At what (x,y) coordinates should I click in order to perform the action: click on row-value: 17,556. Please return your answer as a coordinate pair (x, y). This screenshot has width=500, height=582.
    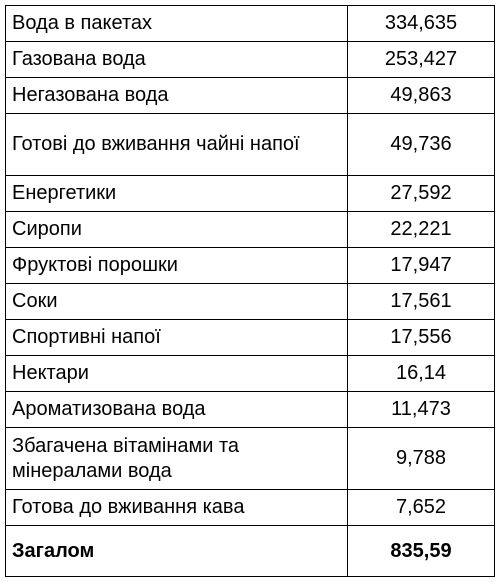
    Looking at the image, I should click on (421, 337).